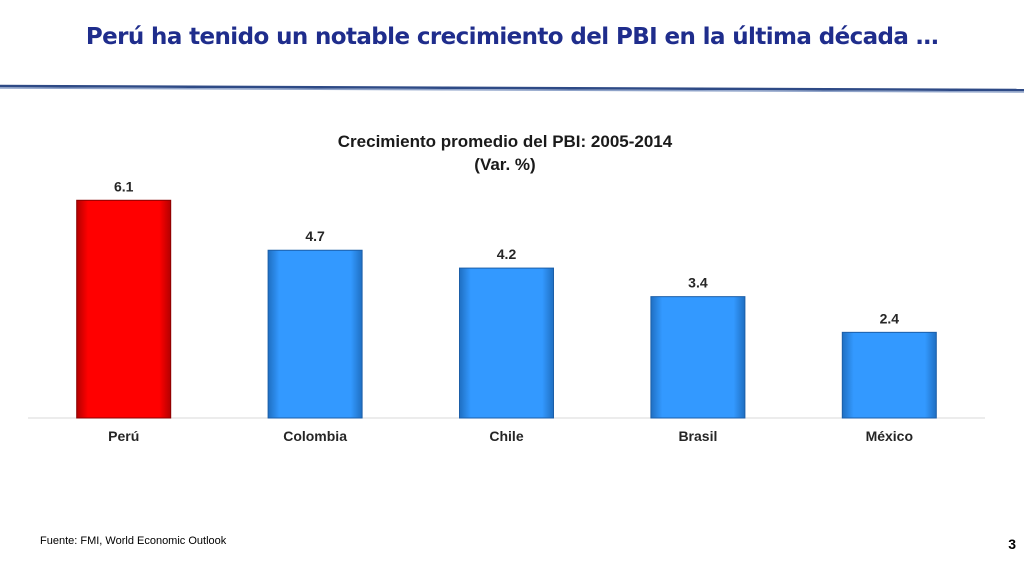 The width and height of the screenshot is (1024, 576). I want to click on chart-title-main: Crecimiento promedio del PBI: 2005-2014, so click(505, 141).